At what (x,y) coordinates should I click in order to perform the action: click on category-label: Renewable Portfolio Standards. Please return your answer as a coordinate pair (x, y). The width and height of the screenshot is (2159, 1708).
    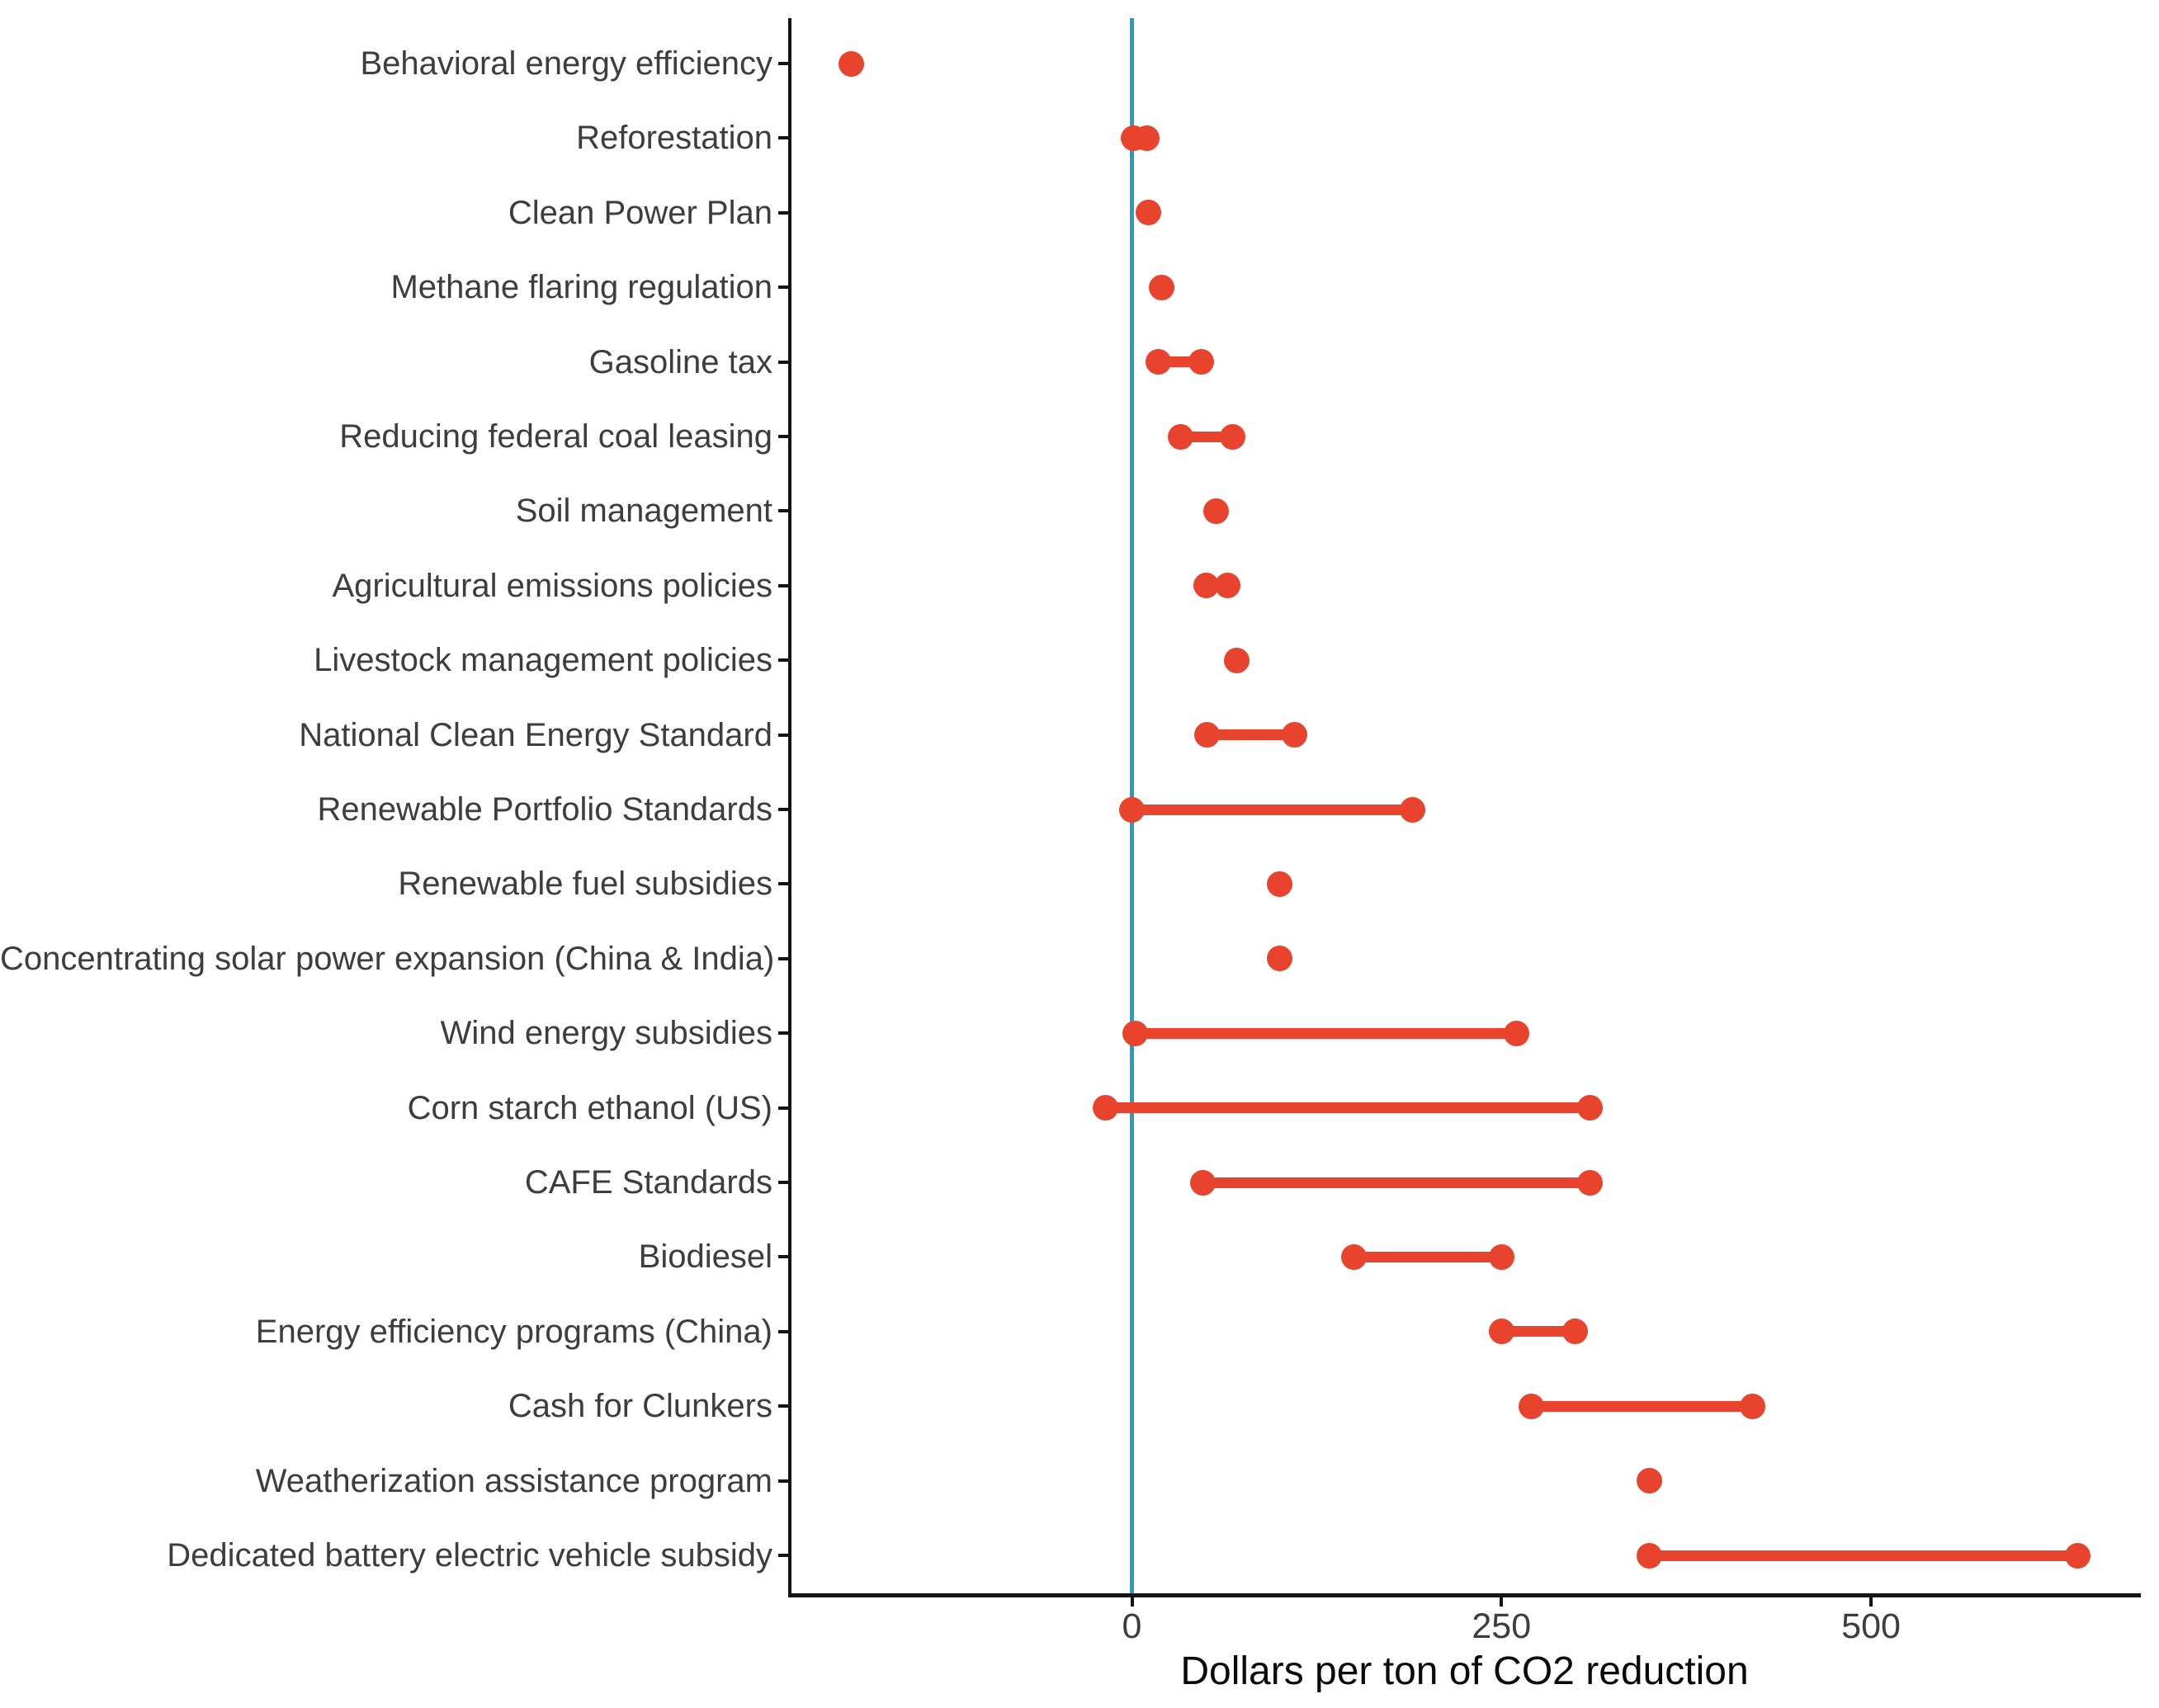
    Looking at the image, I should click on (544, 809).